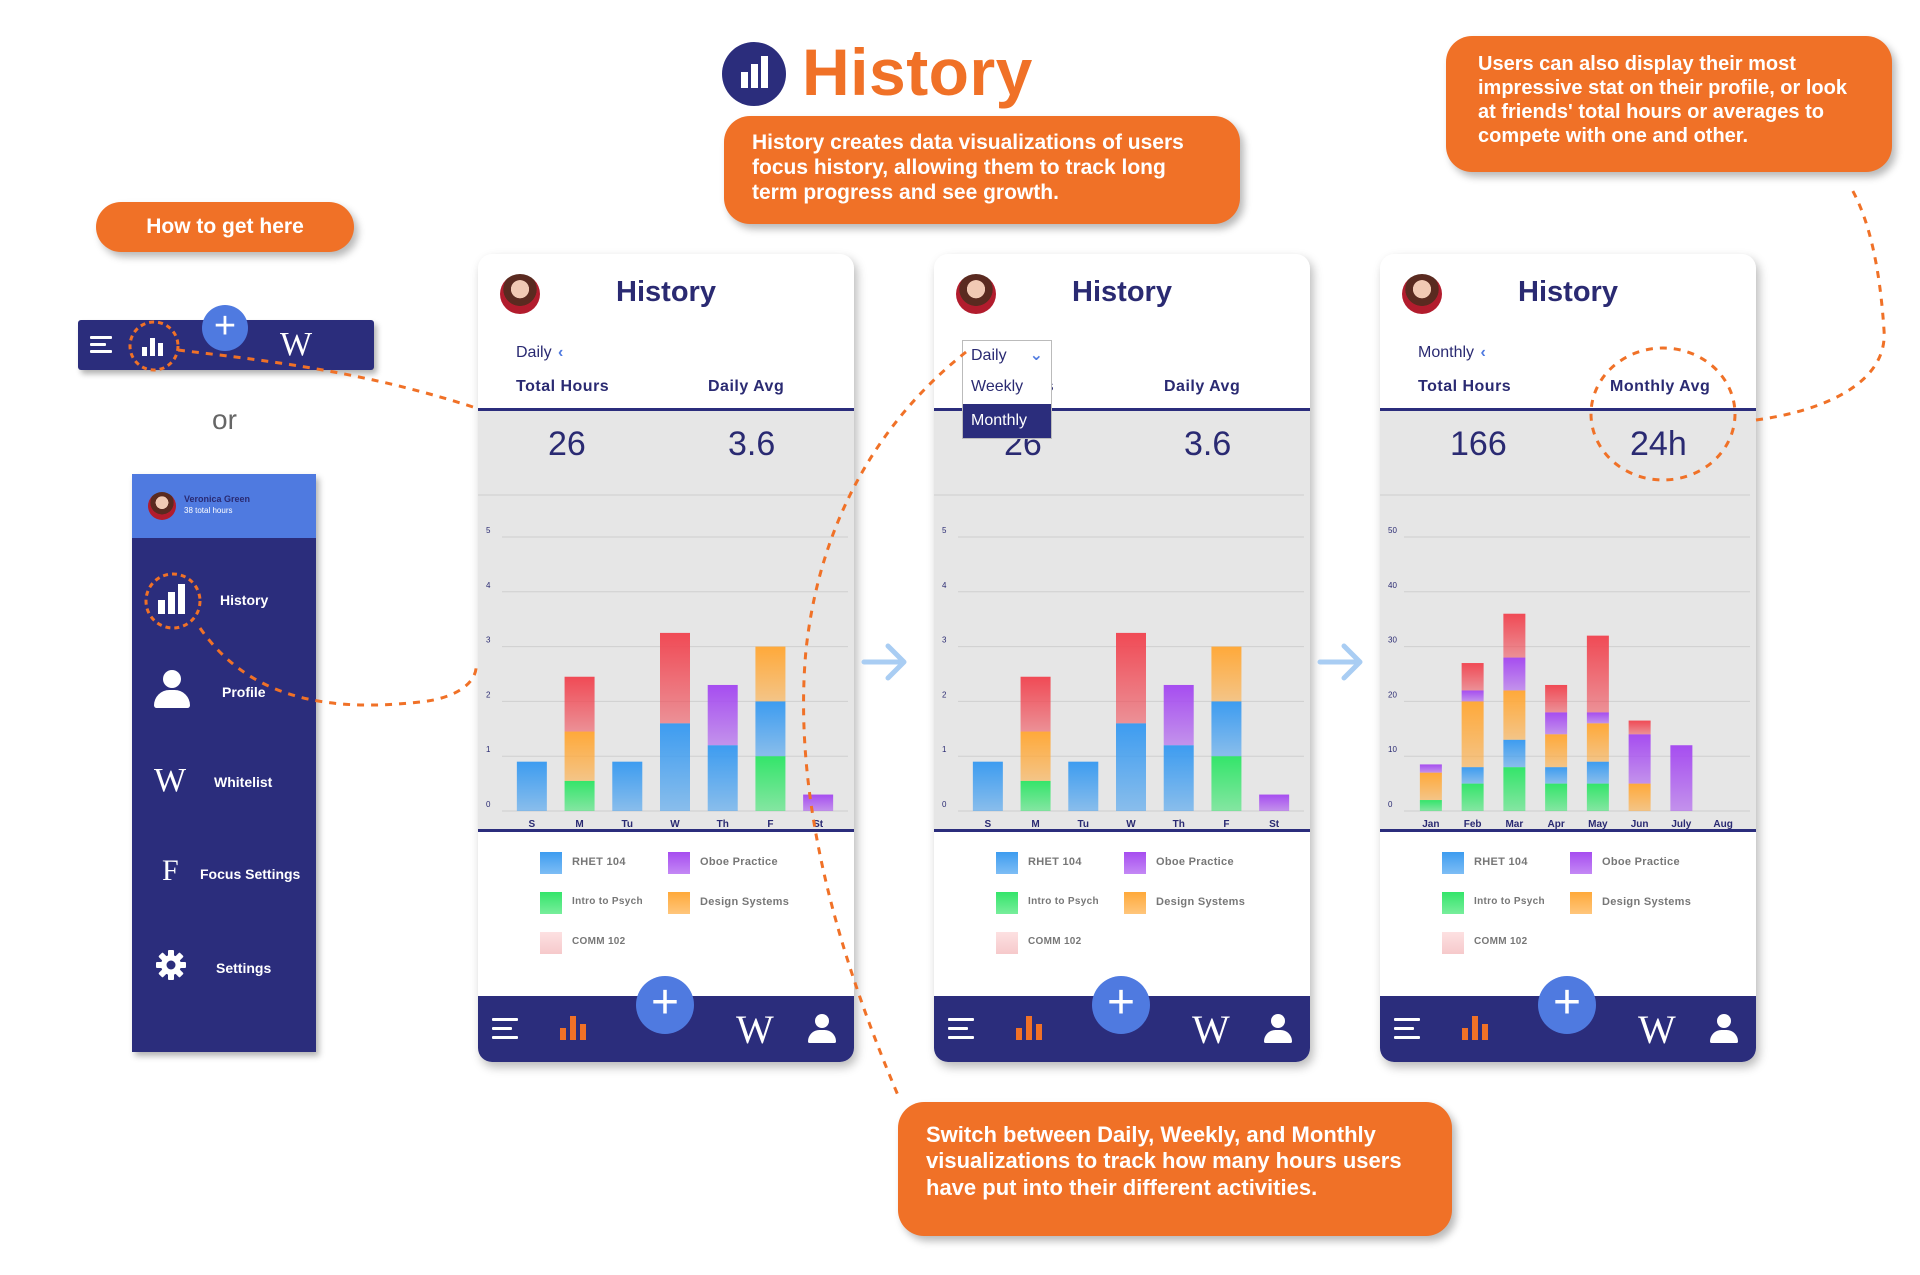 This screenshot has height=1275, width=1920. Describe the element at coordinates (1007, 421) in the screenshot. I see `dropdown-option-monthly: Monthly` at that location.